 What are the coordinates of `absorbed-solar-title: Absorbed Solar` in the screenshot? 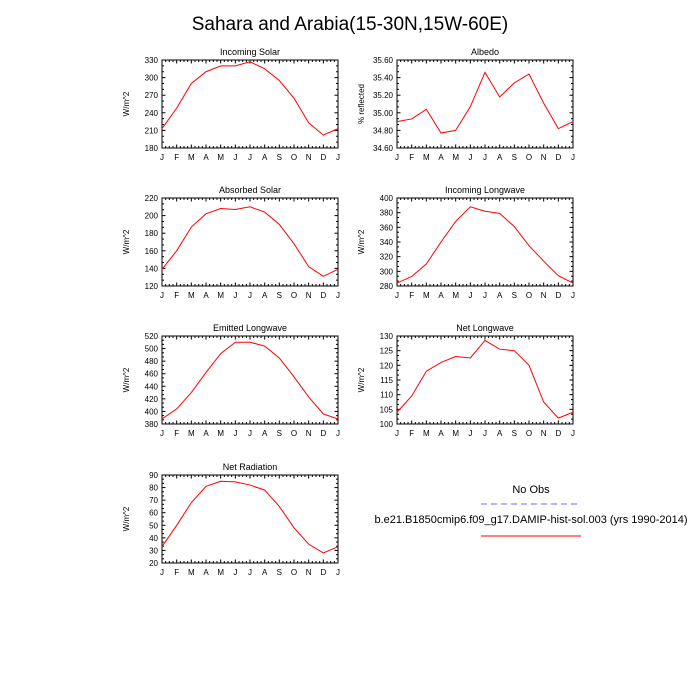 It's located at (250, 190).